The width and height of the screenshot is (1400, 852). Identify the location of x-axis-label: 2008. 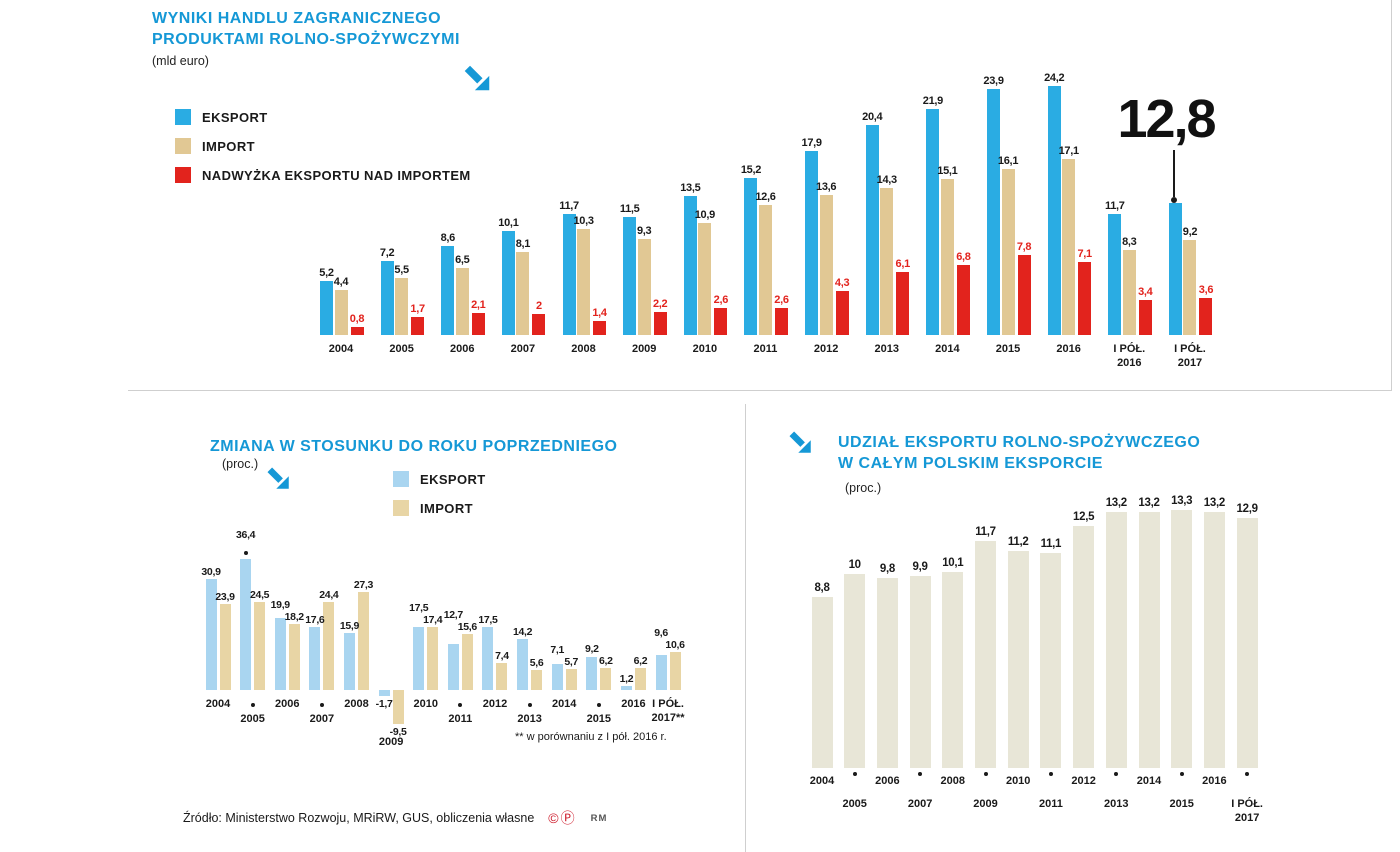
(953, 781).